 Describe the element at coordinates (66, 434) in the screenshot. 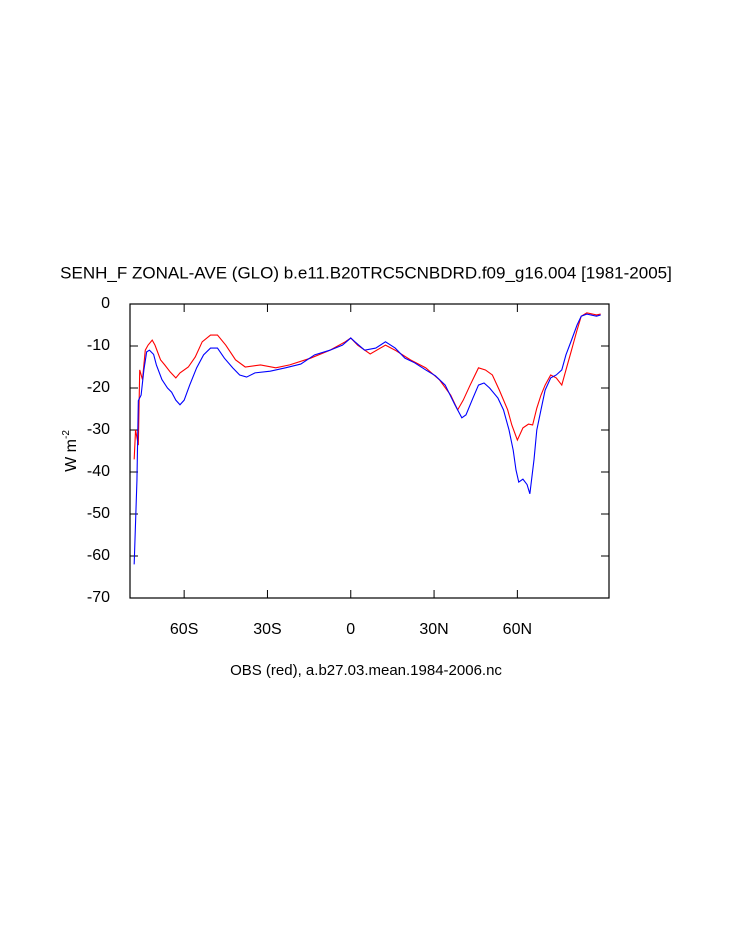

I see `y-label-exponent: -2` at that location.